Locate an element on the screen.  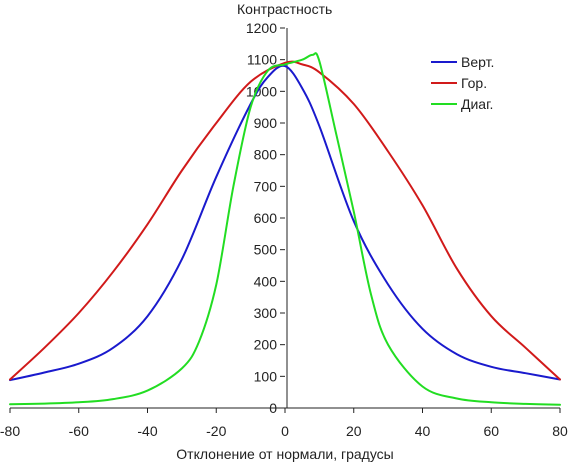
x-tick-label: 40 is located at coordinates (423, 431).